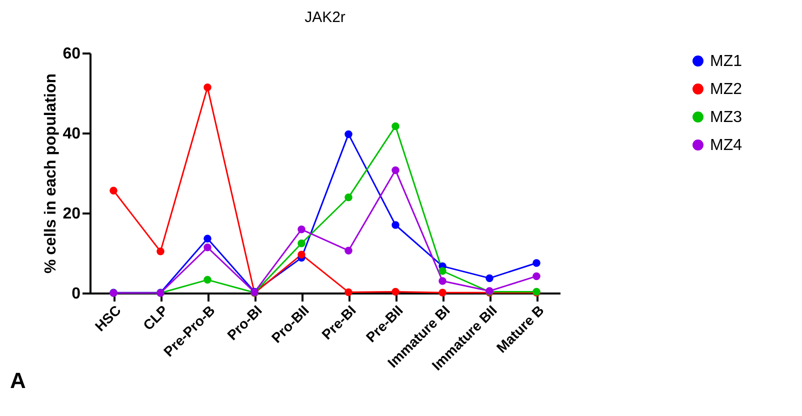  Describe the element at coordinates (726, 145) in the screenshot. I see `legend-label: MZ4` at that location.